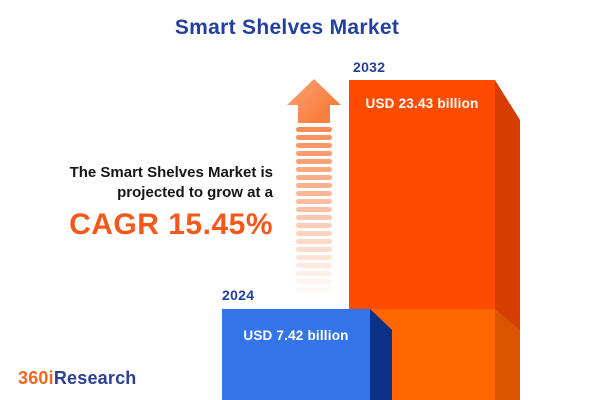 The width and height of the screenshot is (600, 400). Describe the element at coordinates (296, 335) in the screenshot. I see `bar-value-2024: USD 7.42 billion` at that location.